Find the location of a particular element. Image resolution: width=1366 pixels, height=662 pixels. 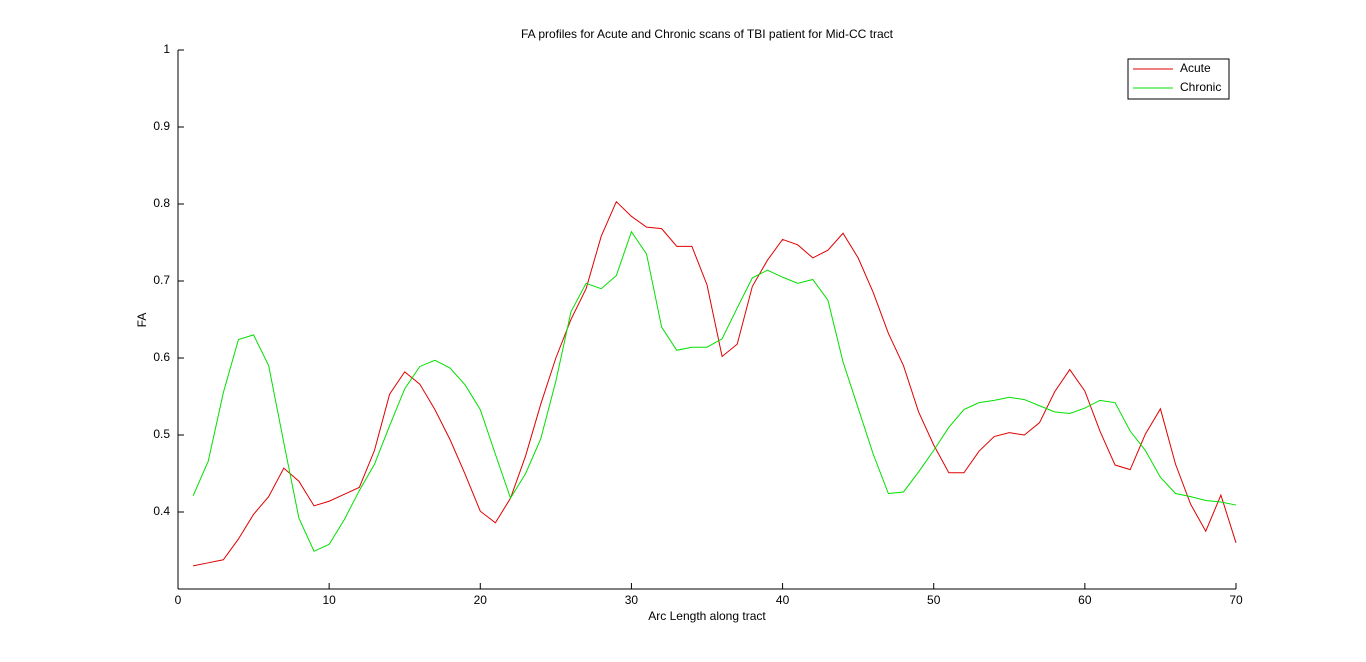

x-tick-label: 0 is located at coordinates (178, 600).